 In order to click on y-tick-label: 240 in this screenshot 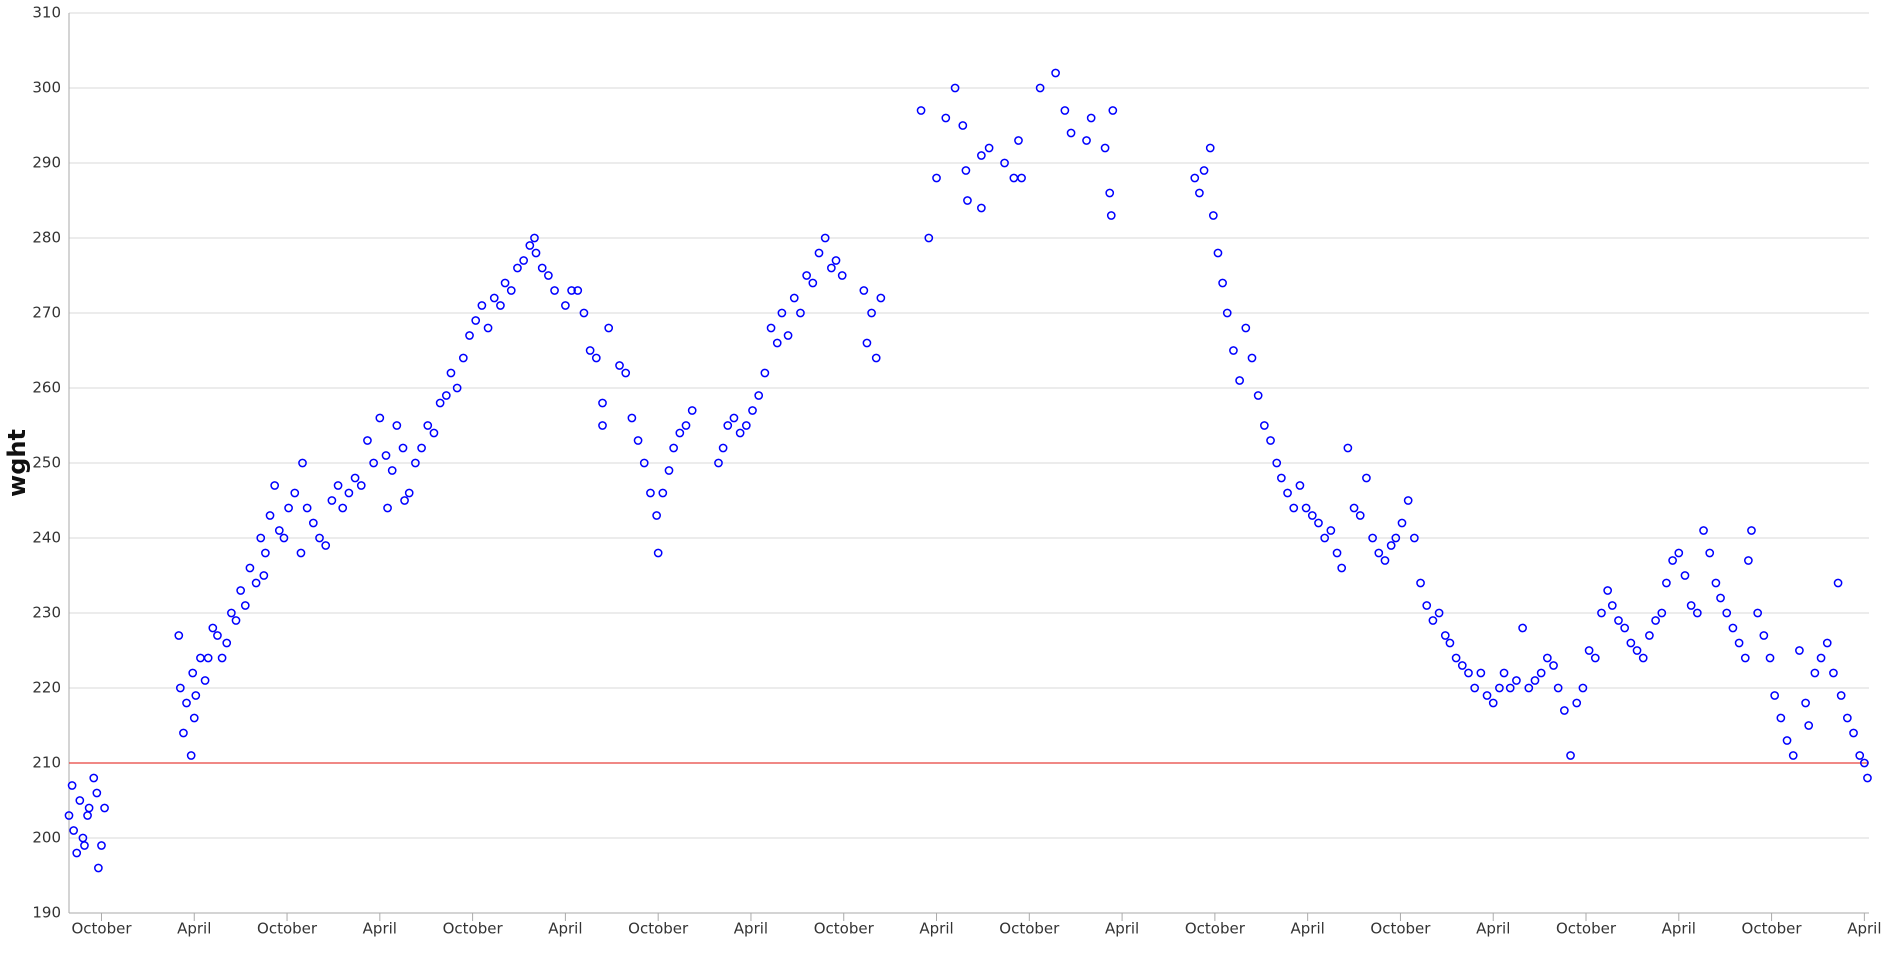, I will do `click(46, 538)`.